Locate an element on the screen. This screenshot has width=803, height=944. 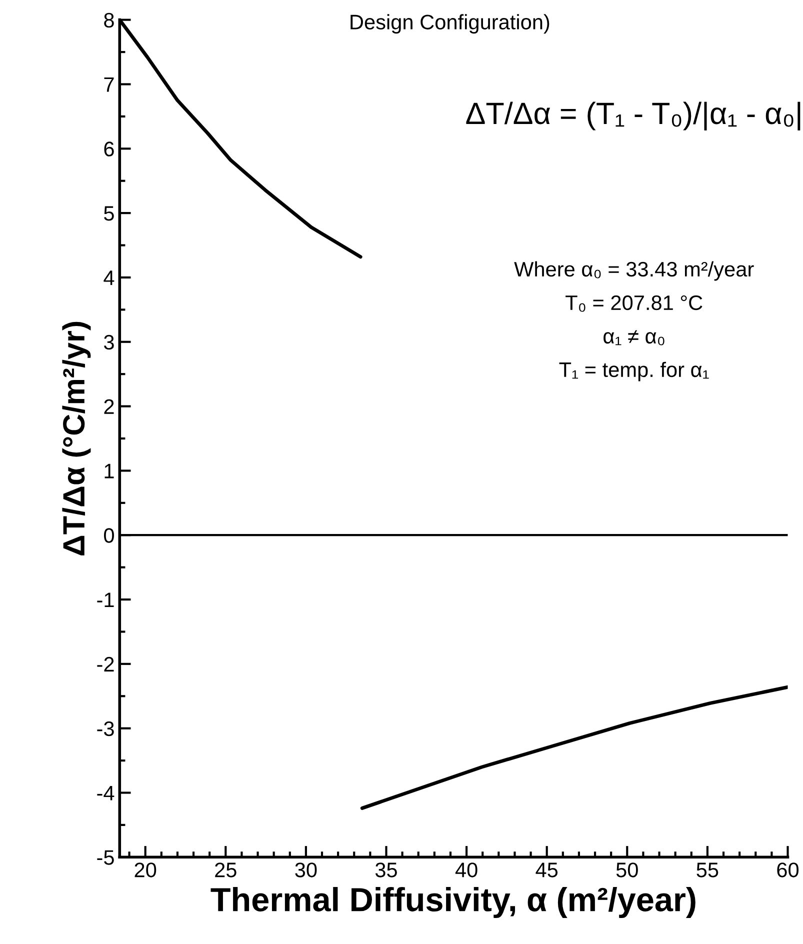
annotation: Where α₀ = 33.43 m²/year is located at coordinates (634, 271).